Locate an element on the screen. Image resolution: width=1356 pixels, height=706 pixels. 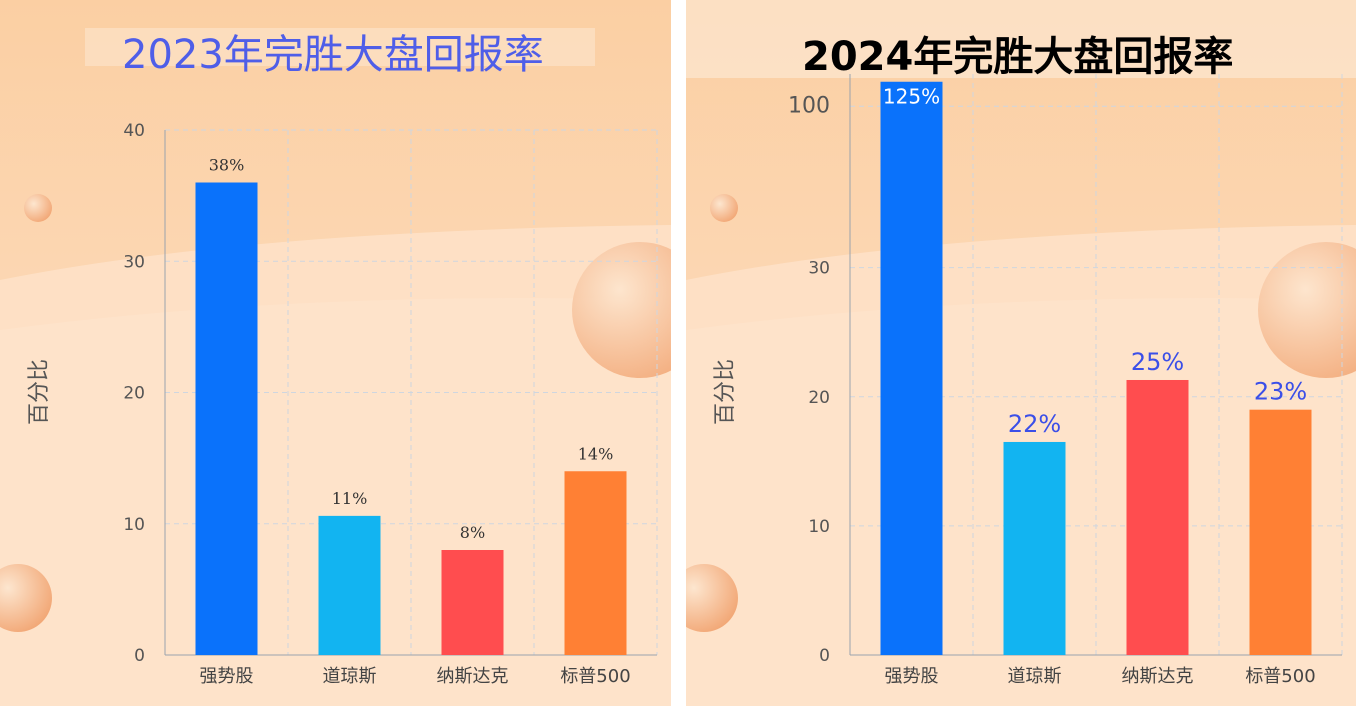
data-label: 125% is located at coordinates (911, 97).